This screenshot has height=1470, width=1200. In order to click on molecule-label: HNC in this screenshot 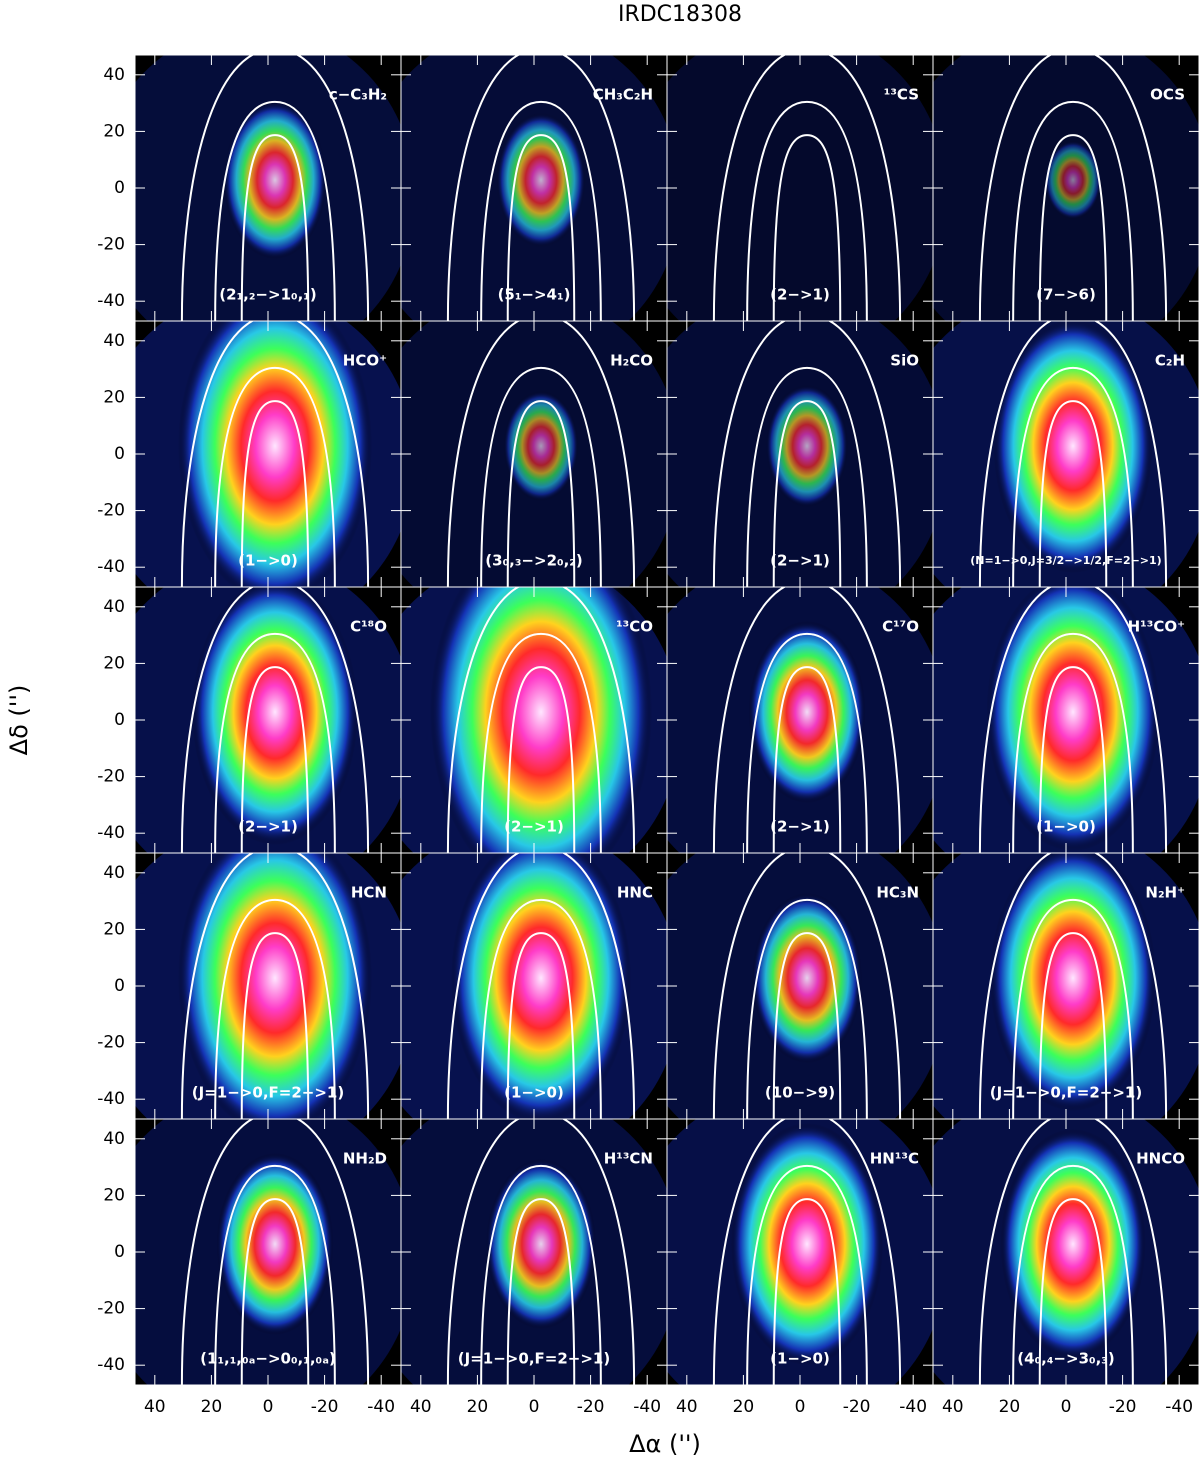, I will do `click(635, 893)`.